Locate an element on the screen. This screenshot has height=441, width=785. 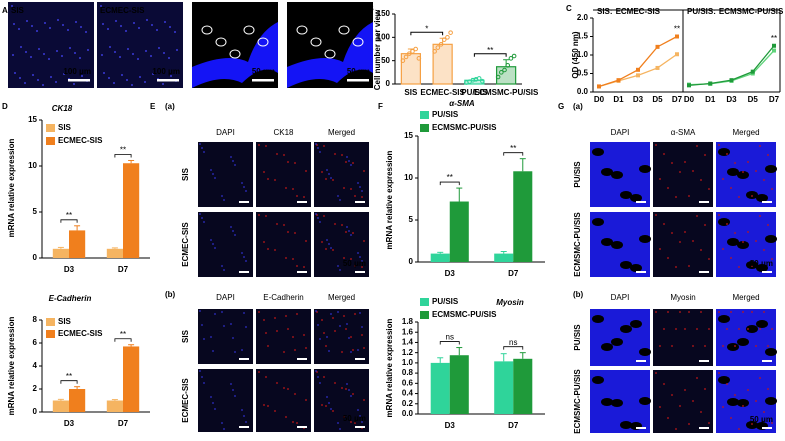
panel-letter: D is located at coordinates (5, 106).